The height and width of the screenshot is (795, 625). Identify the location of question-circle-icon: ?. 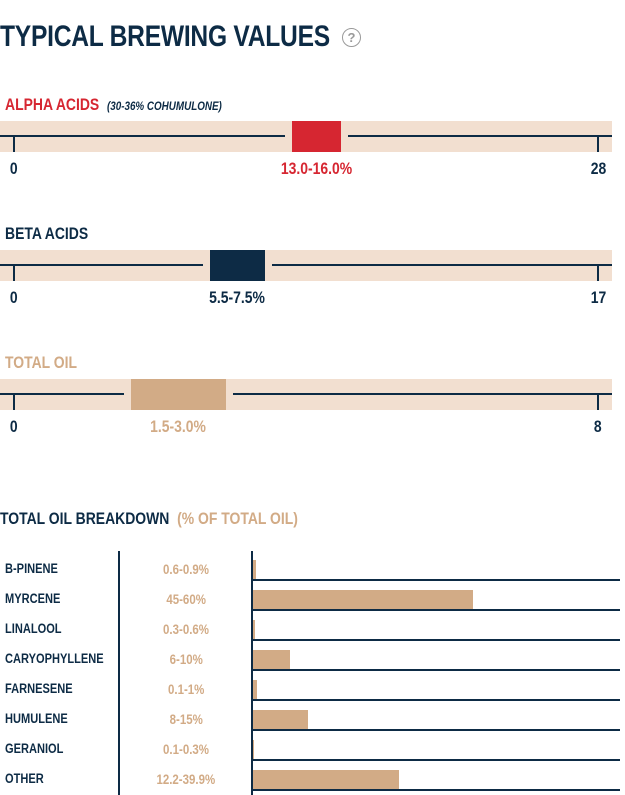
(351, 37).